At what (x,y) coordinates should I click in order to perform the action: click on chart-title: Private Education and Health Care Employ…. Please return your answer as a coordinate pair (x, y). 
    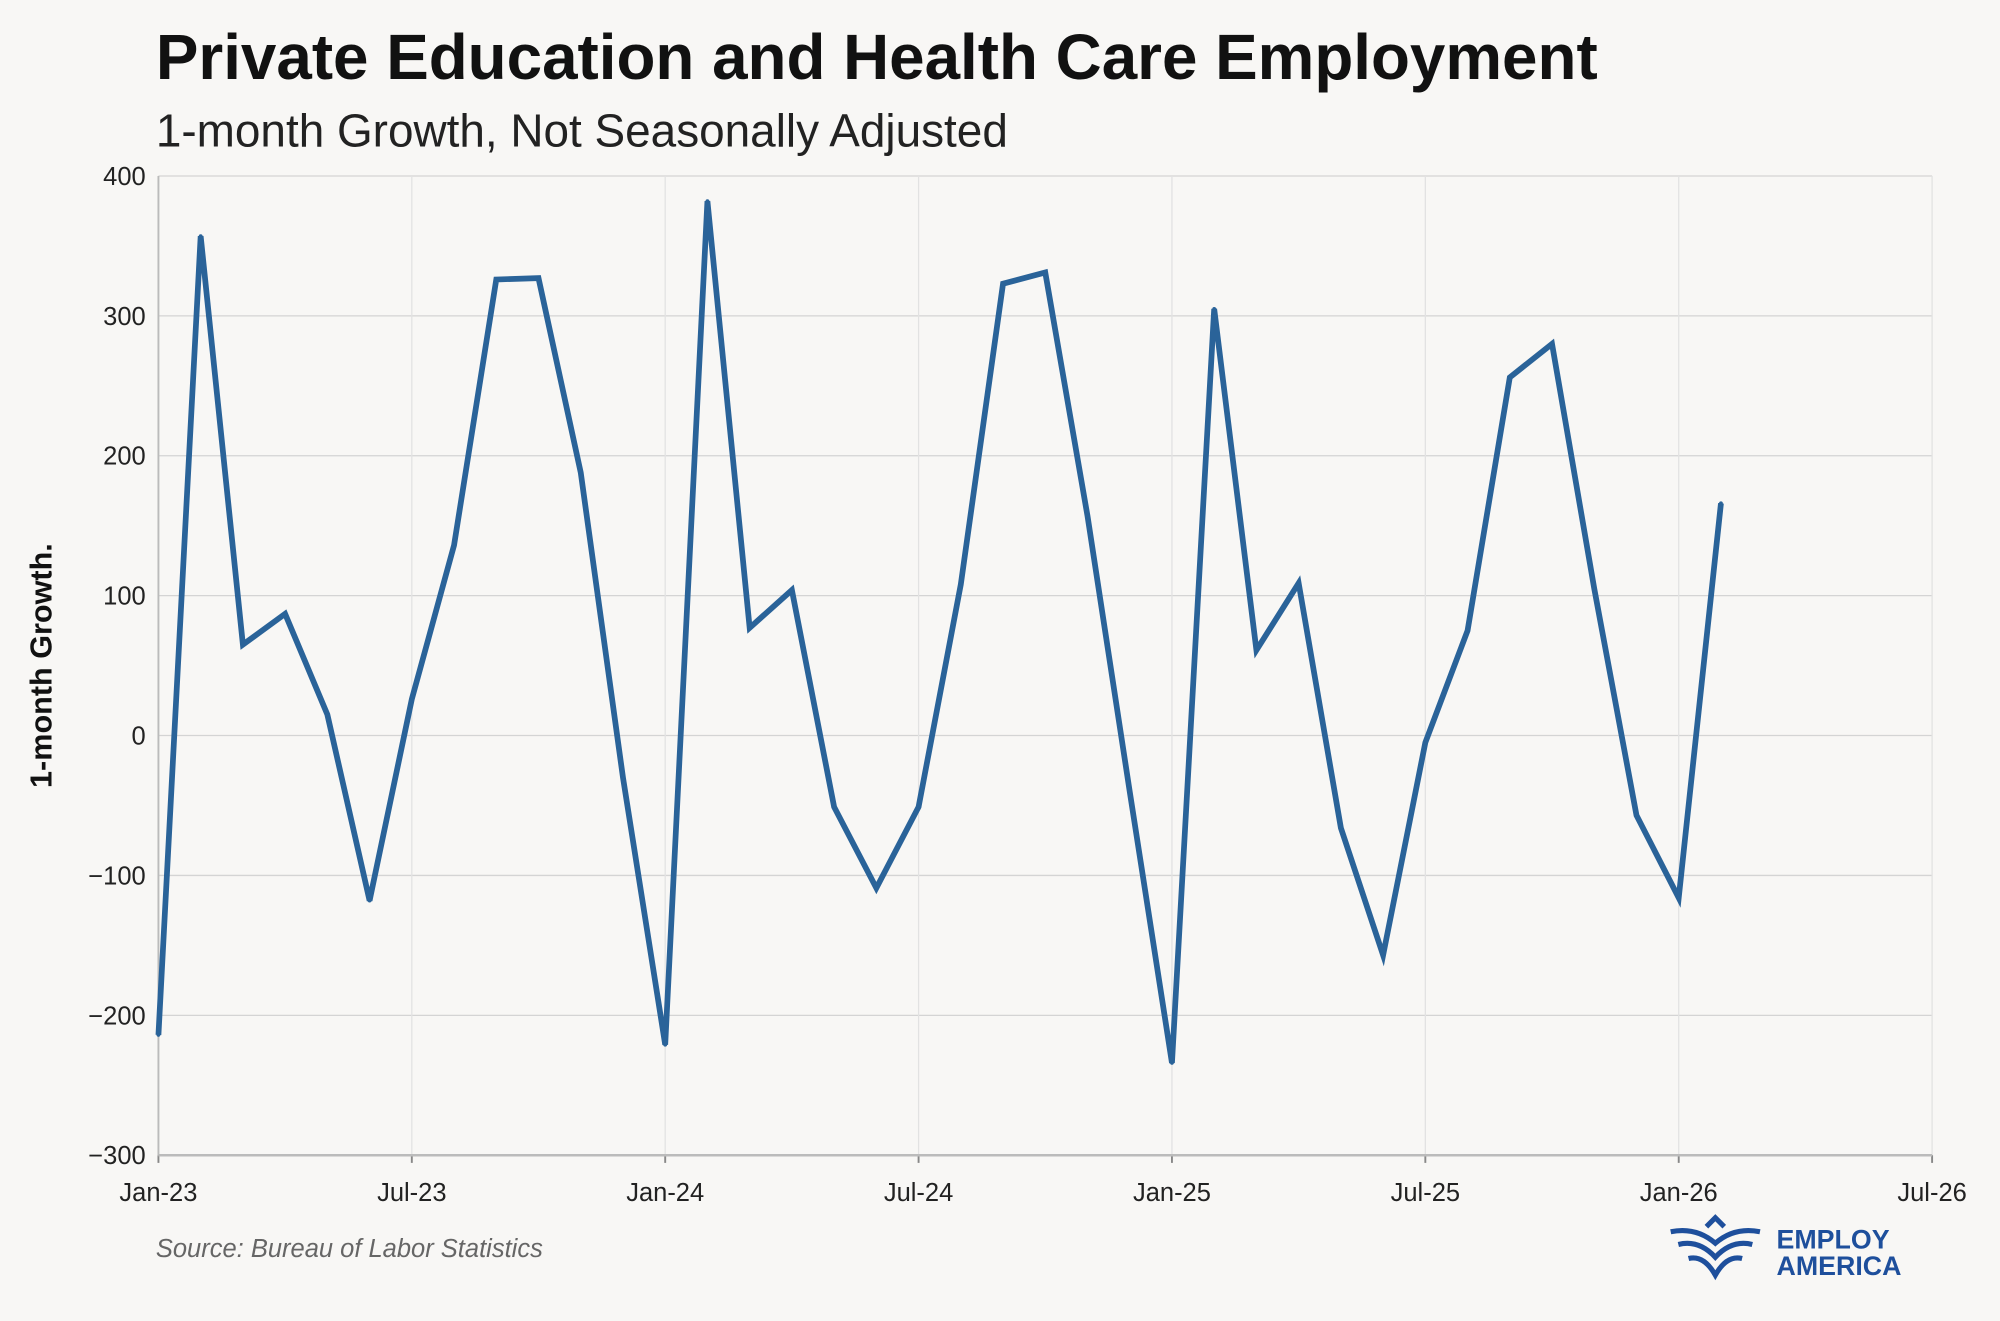
    Looking at the image, I should click on (877, 57).